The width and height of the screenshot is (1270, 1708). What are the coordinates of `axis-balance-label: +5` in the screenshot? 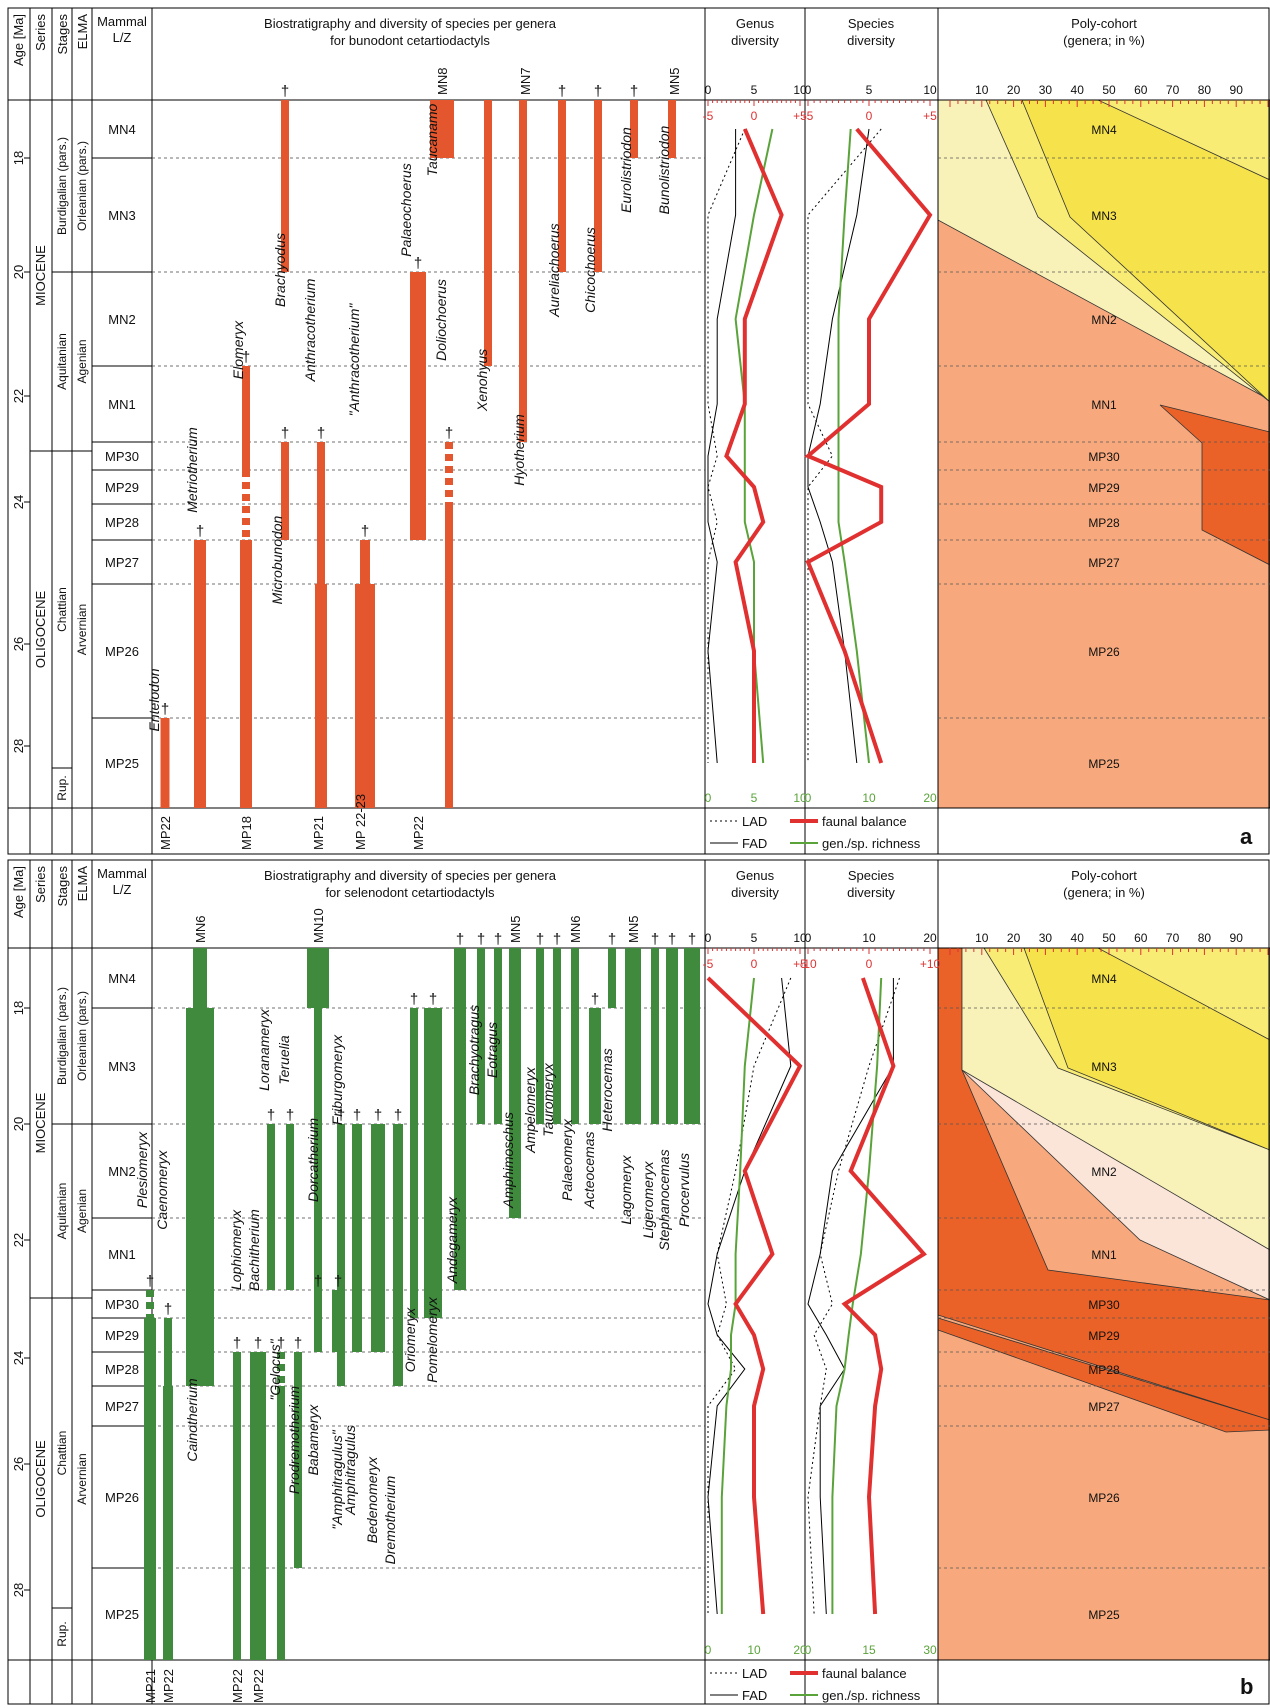 It's located at (800, 116).